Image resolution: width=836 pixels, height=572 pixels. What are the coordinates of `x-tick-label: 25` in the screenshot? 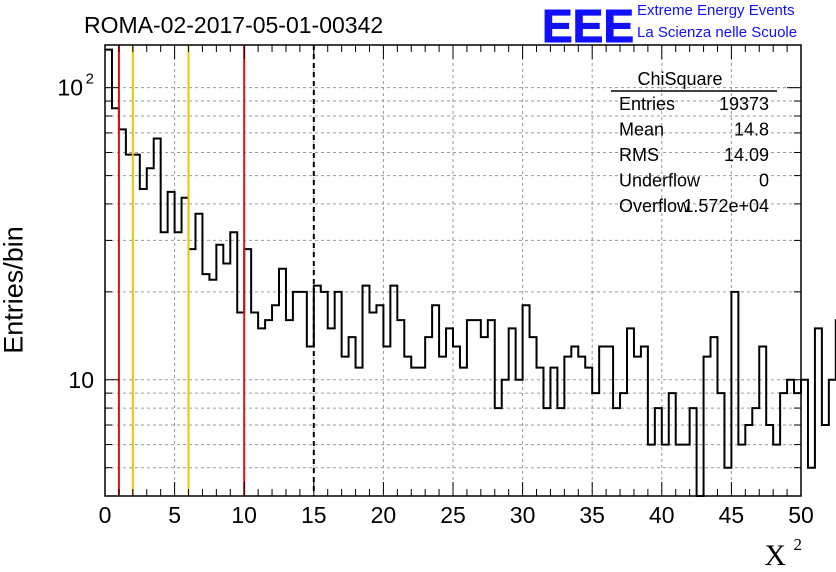 It's located at (453, 515).